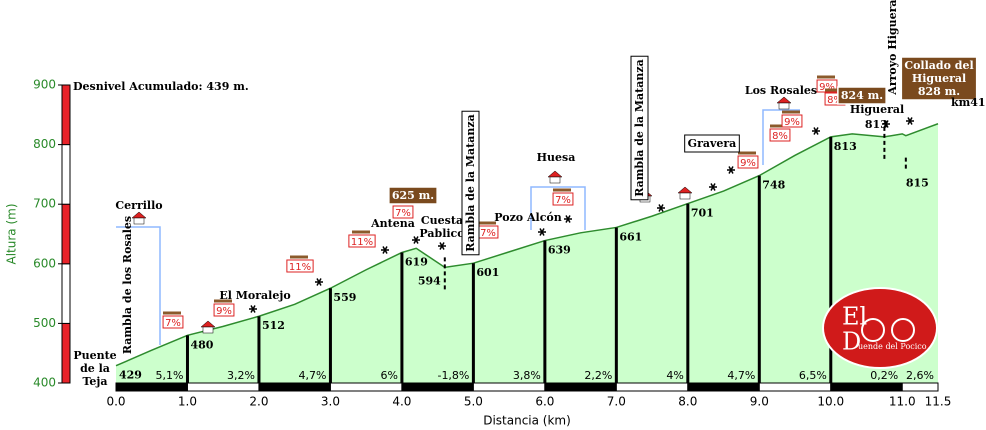 The width and height of the screenshot is (986, 430). Describe the element at coordinates (527, 217) in the screenshot. I see `annotation-label: Pozo Alcón` at that location.